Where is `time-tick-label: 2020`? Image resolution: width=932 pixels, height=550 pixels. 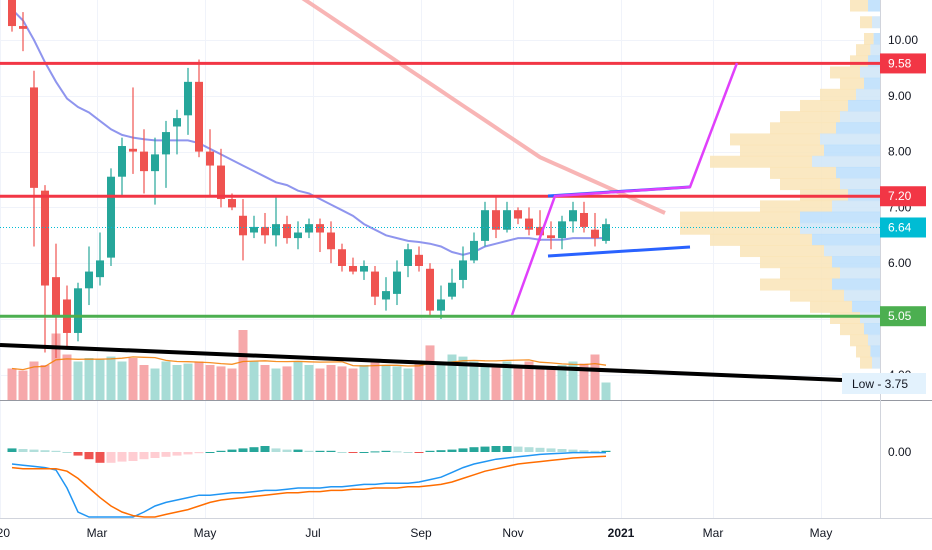
time-tick-label: 2020 is located at coordinates (5, 533).